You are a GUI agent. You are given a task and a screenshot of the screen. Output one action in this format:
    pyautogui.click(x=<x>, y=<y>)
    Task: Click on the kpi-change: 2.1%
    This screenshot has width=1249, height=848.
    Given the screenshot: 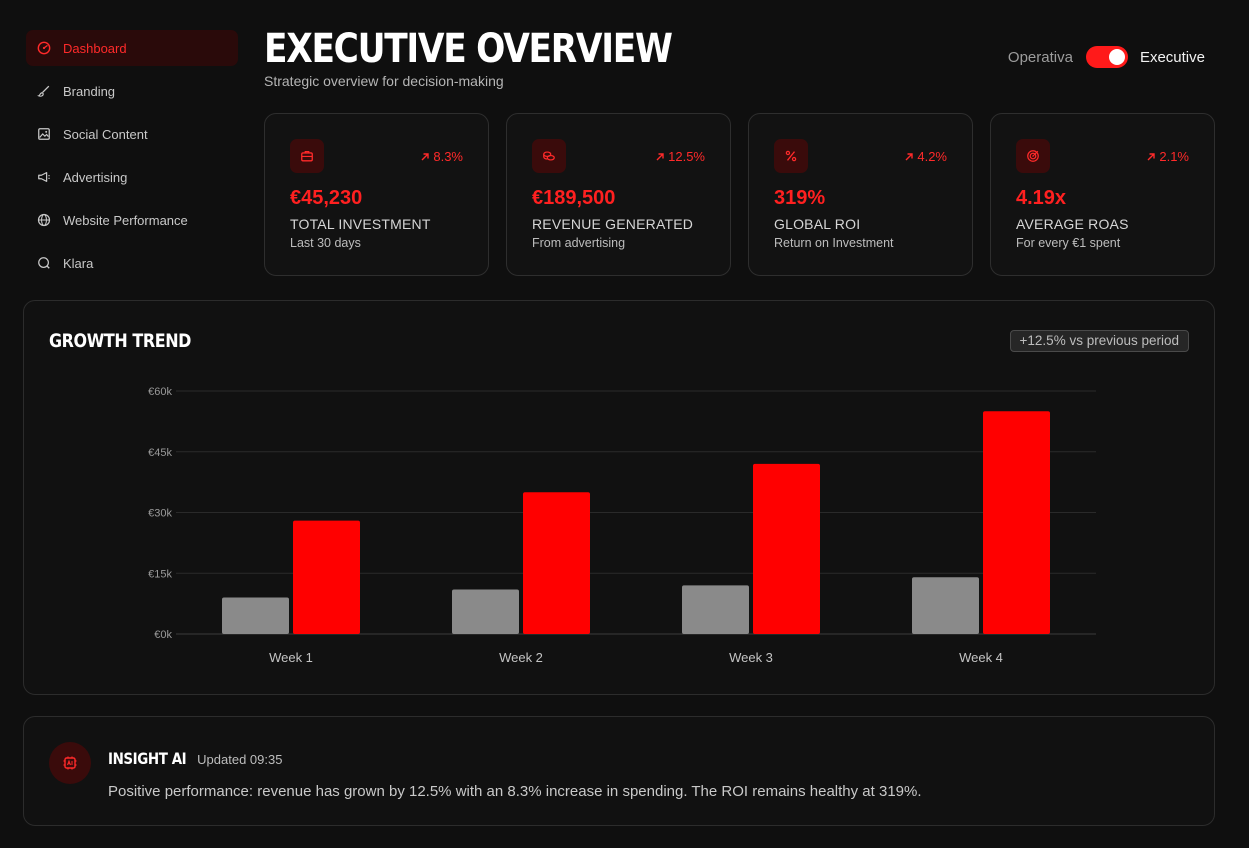 What is the action you would take?
    pyautogui.click(x=1167, y=156)
    